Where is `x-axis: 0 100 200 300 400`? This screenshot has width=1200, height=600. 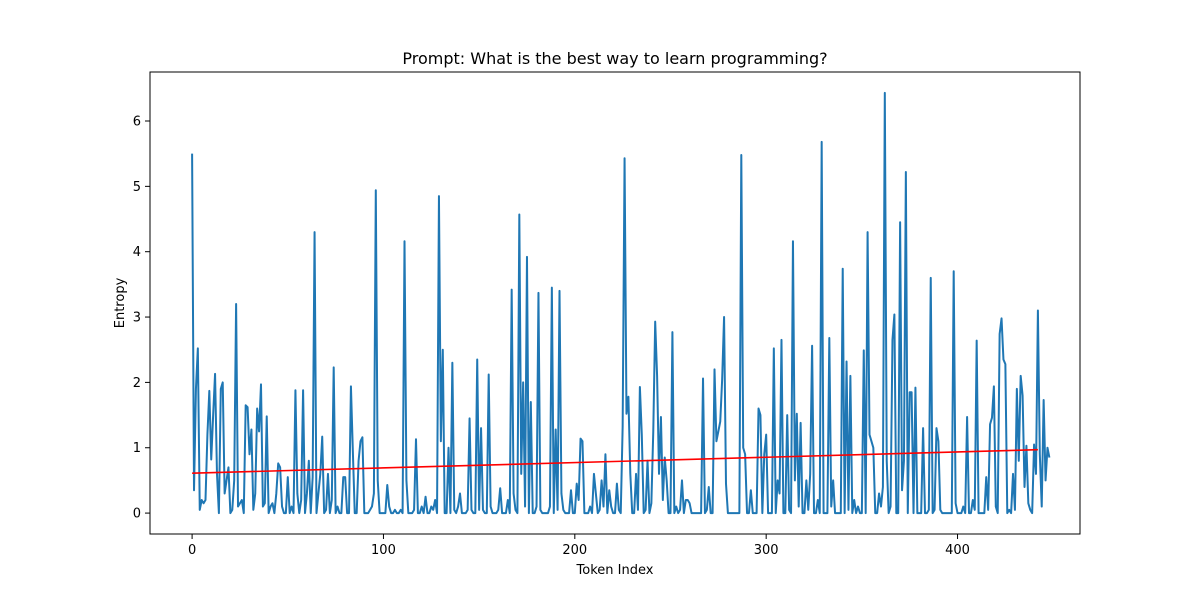 x-axis: 0 100 200 300 400 is located at coordinates (579, 546).